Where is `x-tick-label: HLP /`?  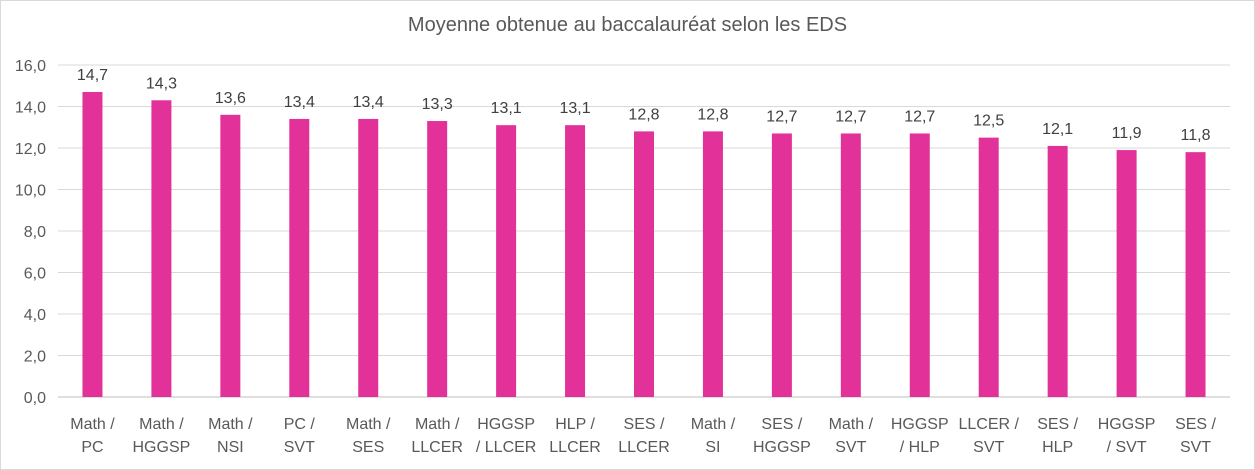 x-tick-label: HLP / is located at coordinates (575, 424).